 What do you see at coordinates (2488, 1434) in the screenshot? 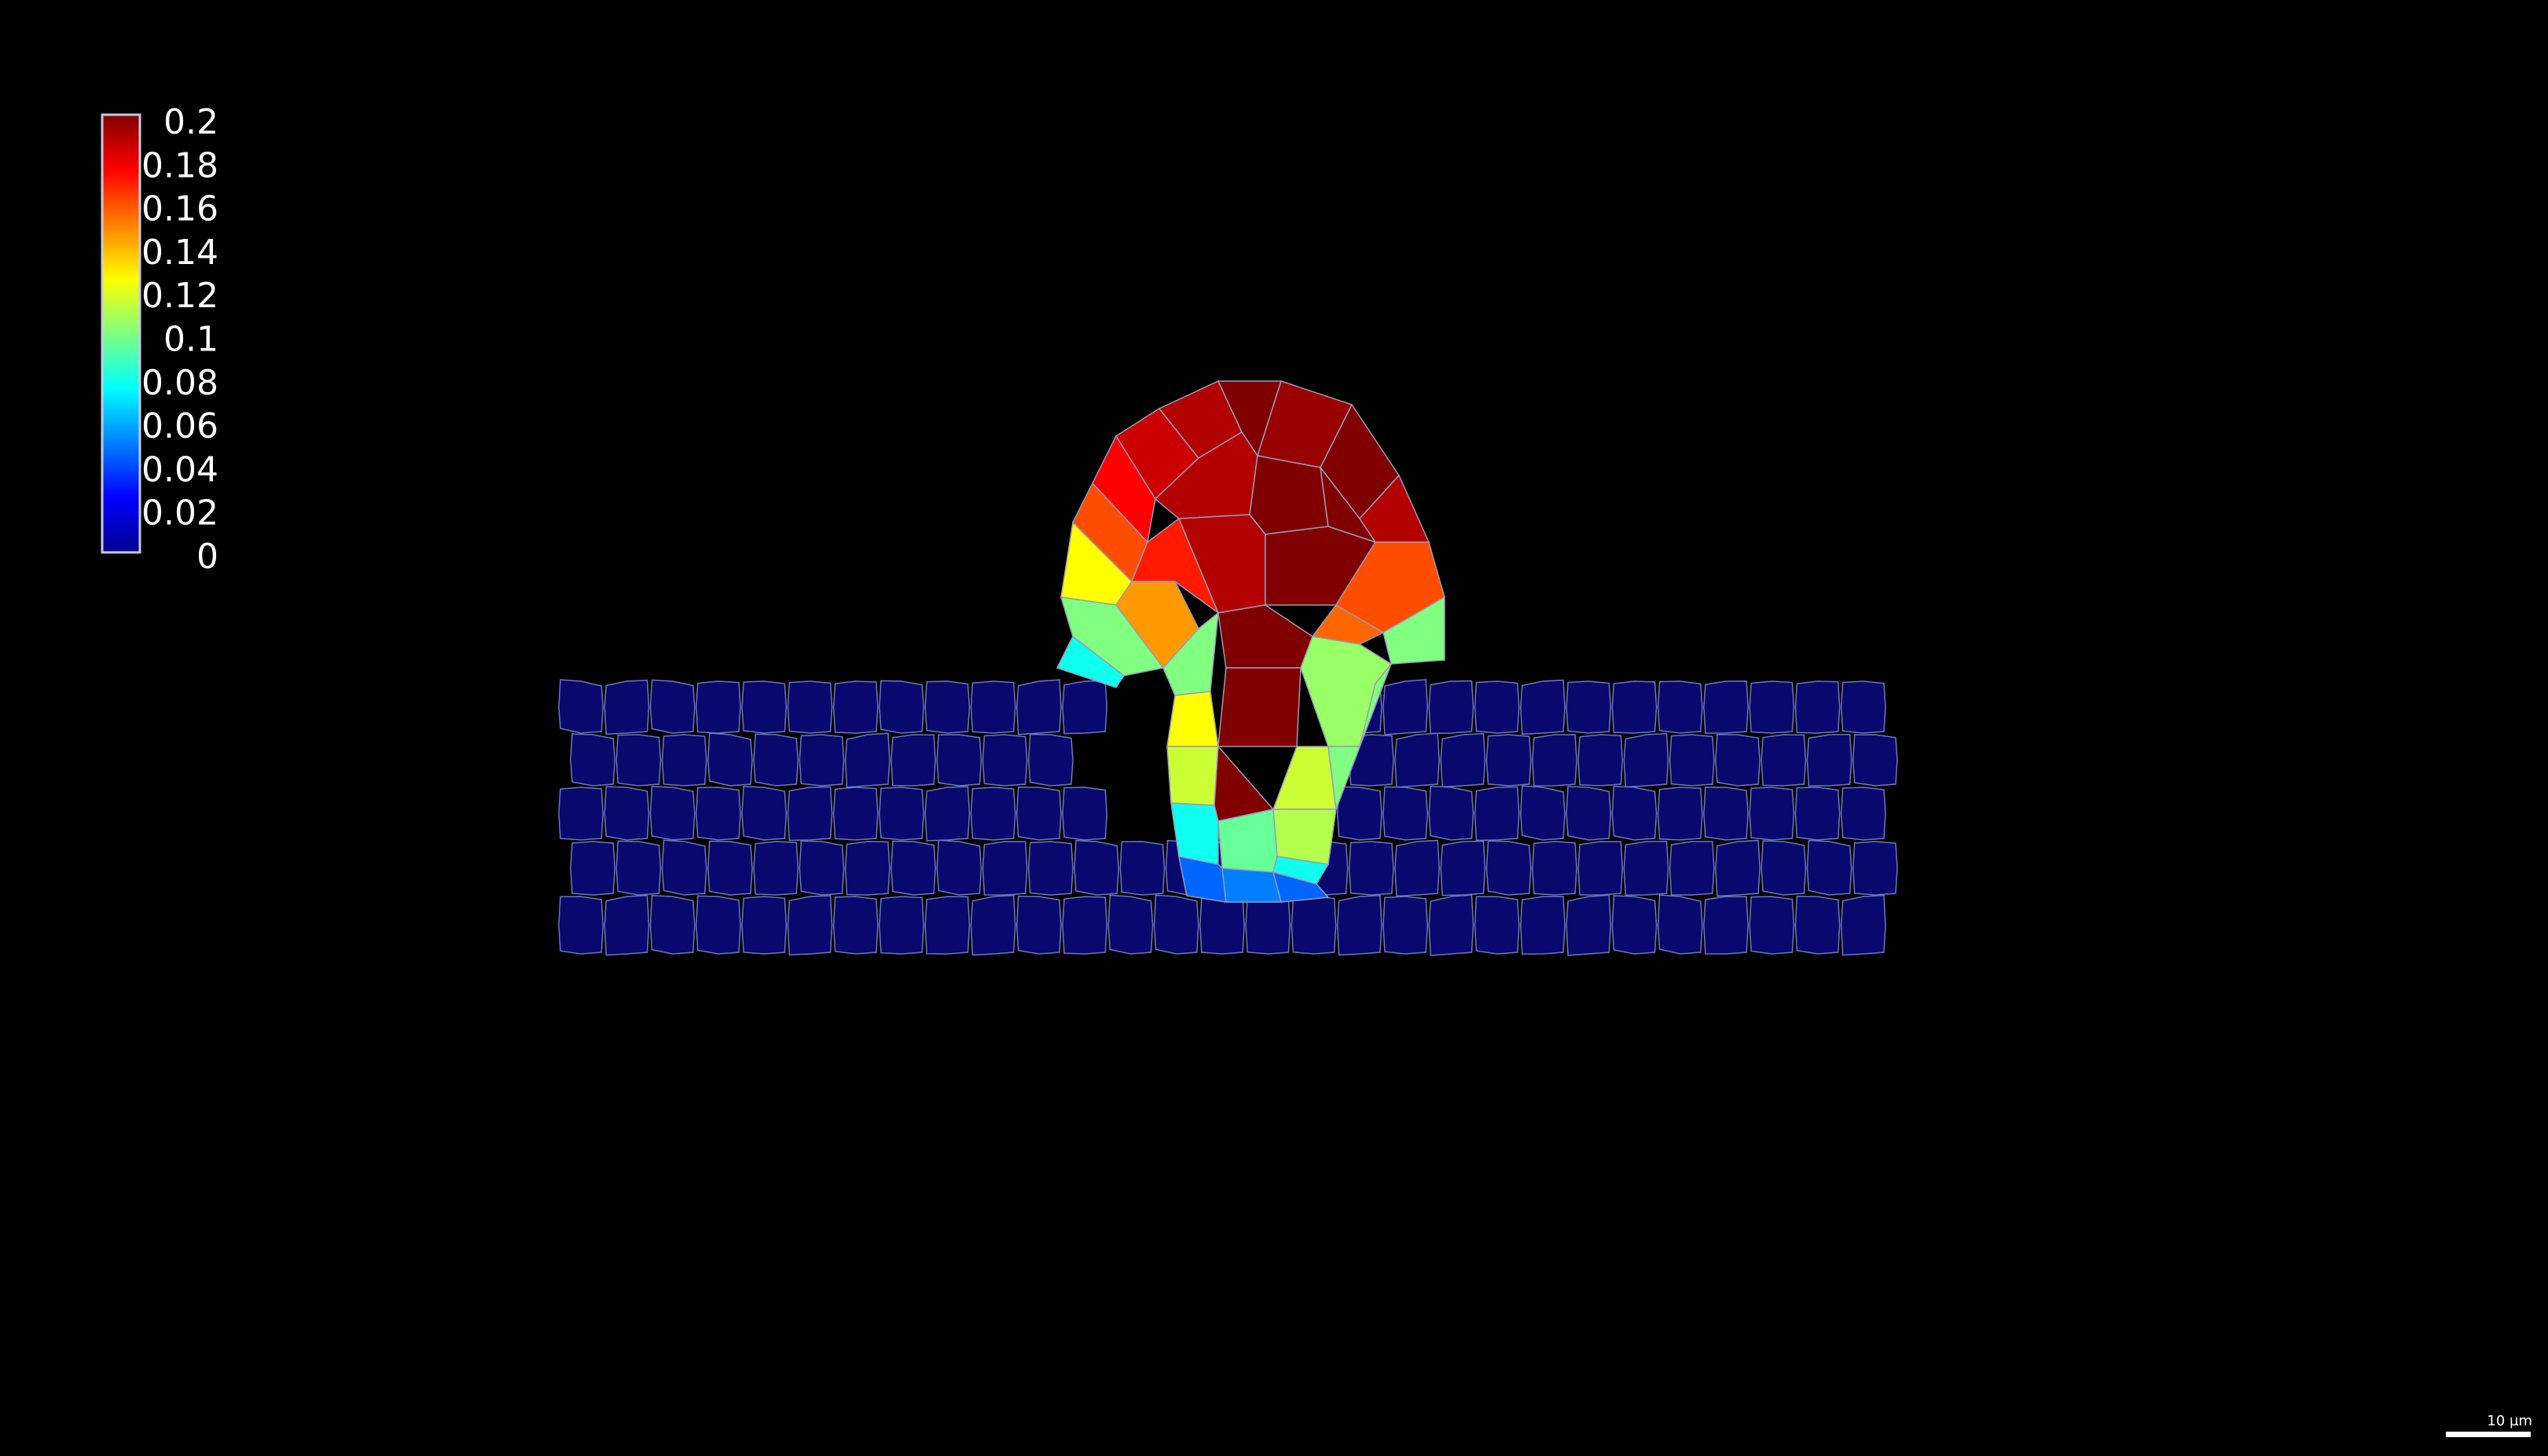
I see `scale-bar-line` at bounding box center [2488, 1434].